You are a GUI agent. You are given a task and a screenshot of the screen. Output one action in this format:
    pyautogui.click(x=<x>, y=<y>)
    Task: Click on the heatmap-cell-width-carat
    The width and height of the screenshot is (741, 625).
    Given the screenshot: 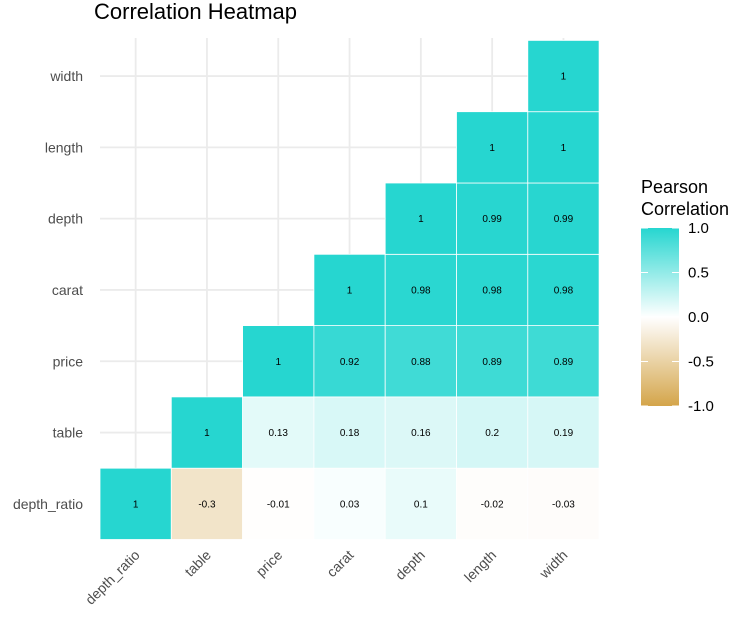 What is the action you would take?
    pyautogui.click(x=563, y=290)
    